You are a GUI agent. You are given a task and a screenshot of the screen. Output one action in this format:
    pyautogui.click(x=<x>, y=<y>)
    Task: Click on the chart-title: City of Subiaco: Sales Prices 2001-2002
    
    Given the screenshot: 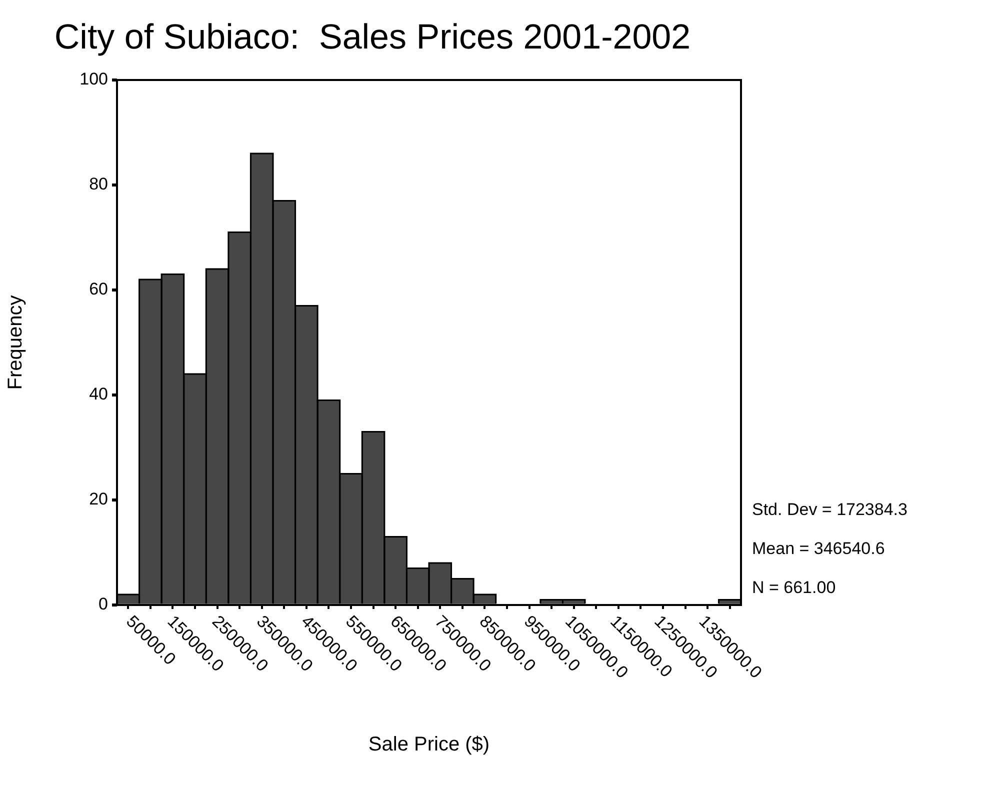 What is the action you would take?
    pyautogui.click(x=372, y=37)
    